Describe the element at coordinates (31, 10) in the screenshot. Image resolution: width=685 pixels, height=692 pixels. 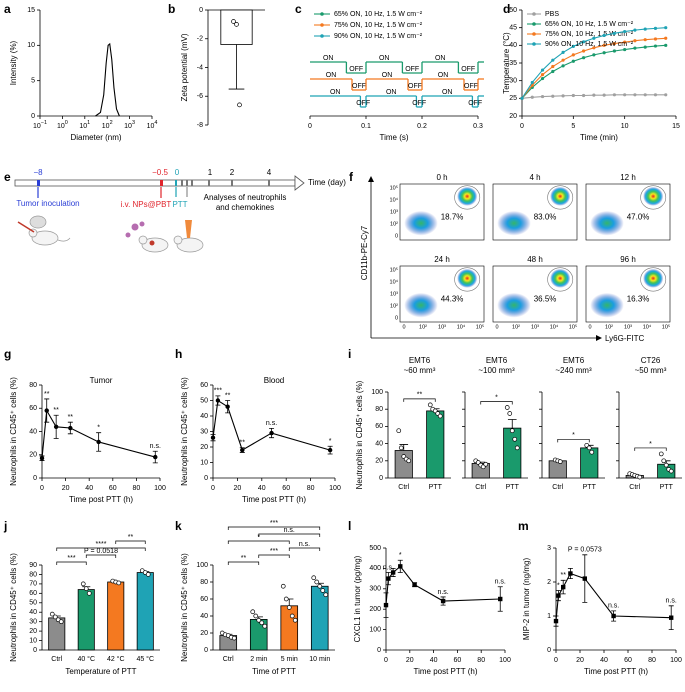
I see `y-tick-label: 15` at that location.